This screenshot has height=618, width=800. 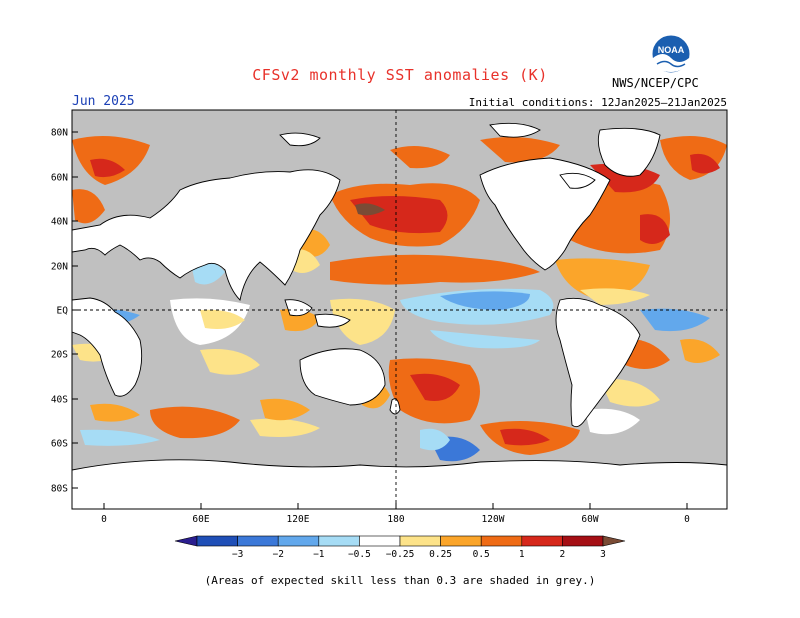 What do you see at coordinates (237, 554) in the screenshot?
I see `colorbar-label: −3` at bounding box center [237, 554].